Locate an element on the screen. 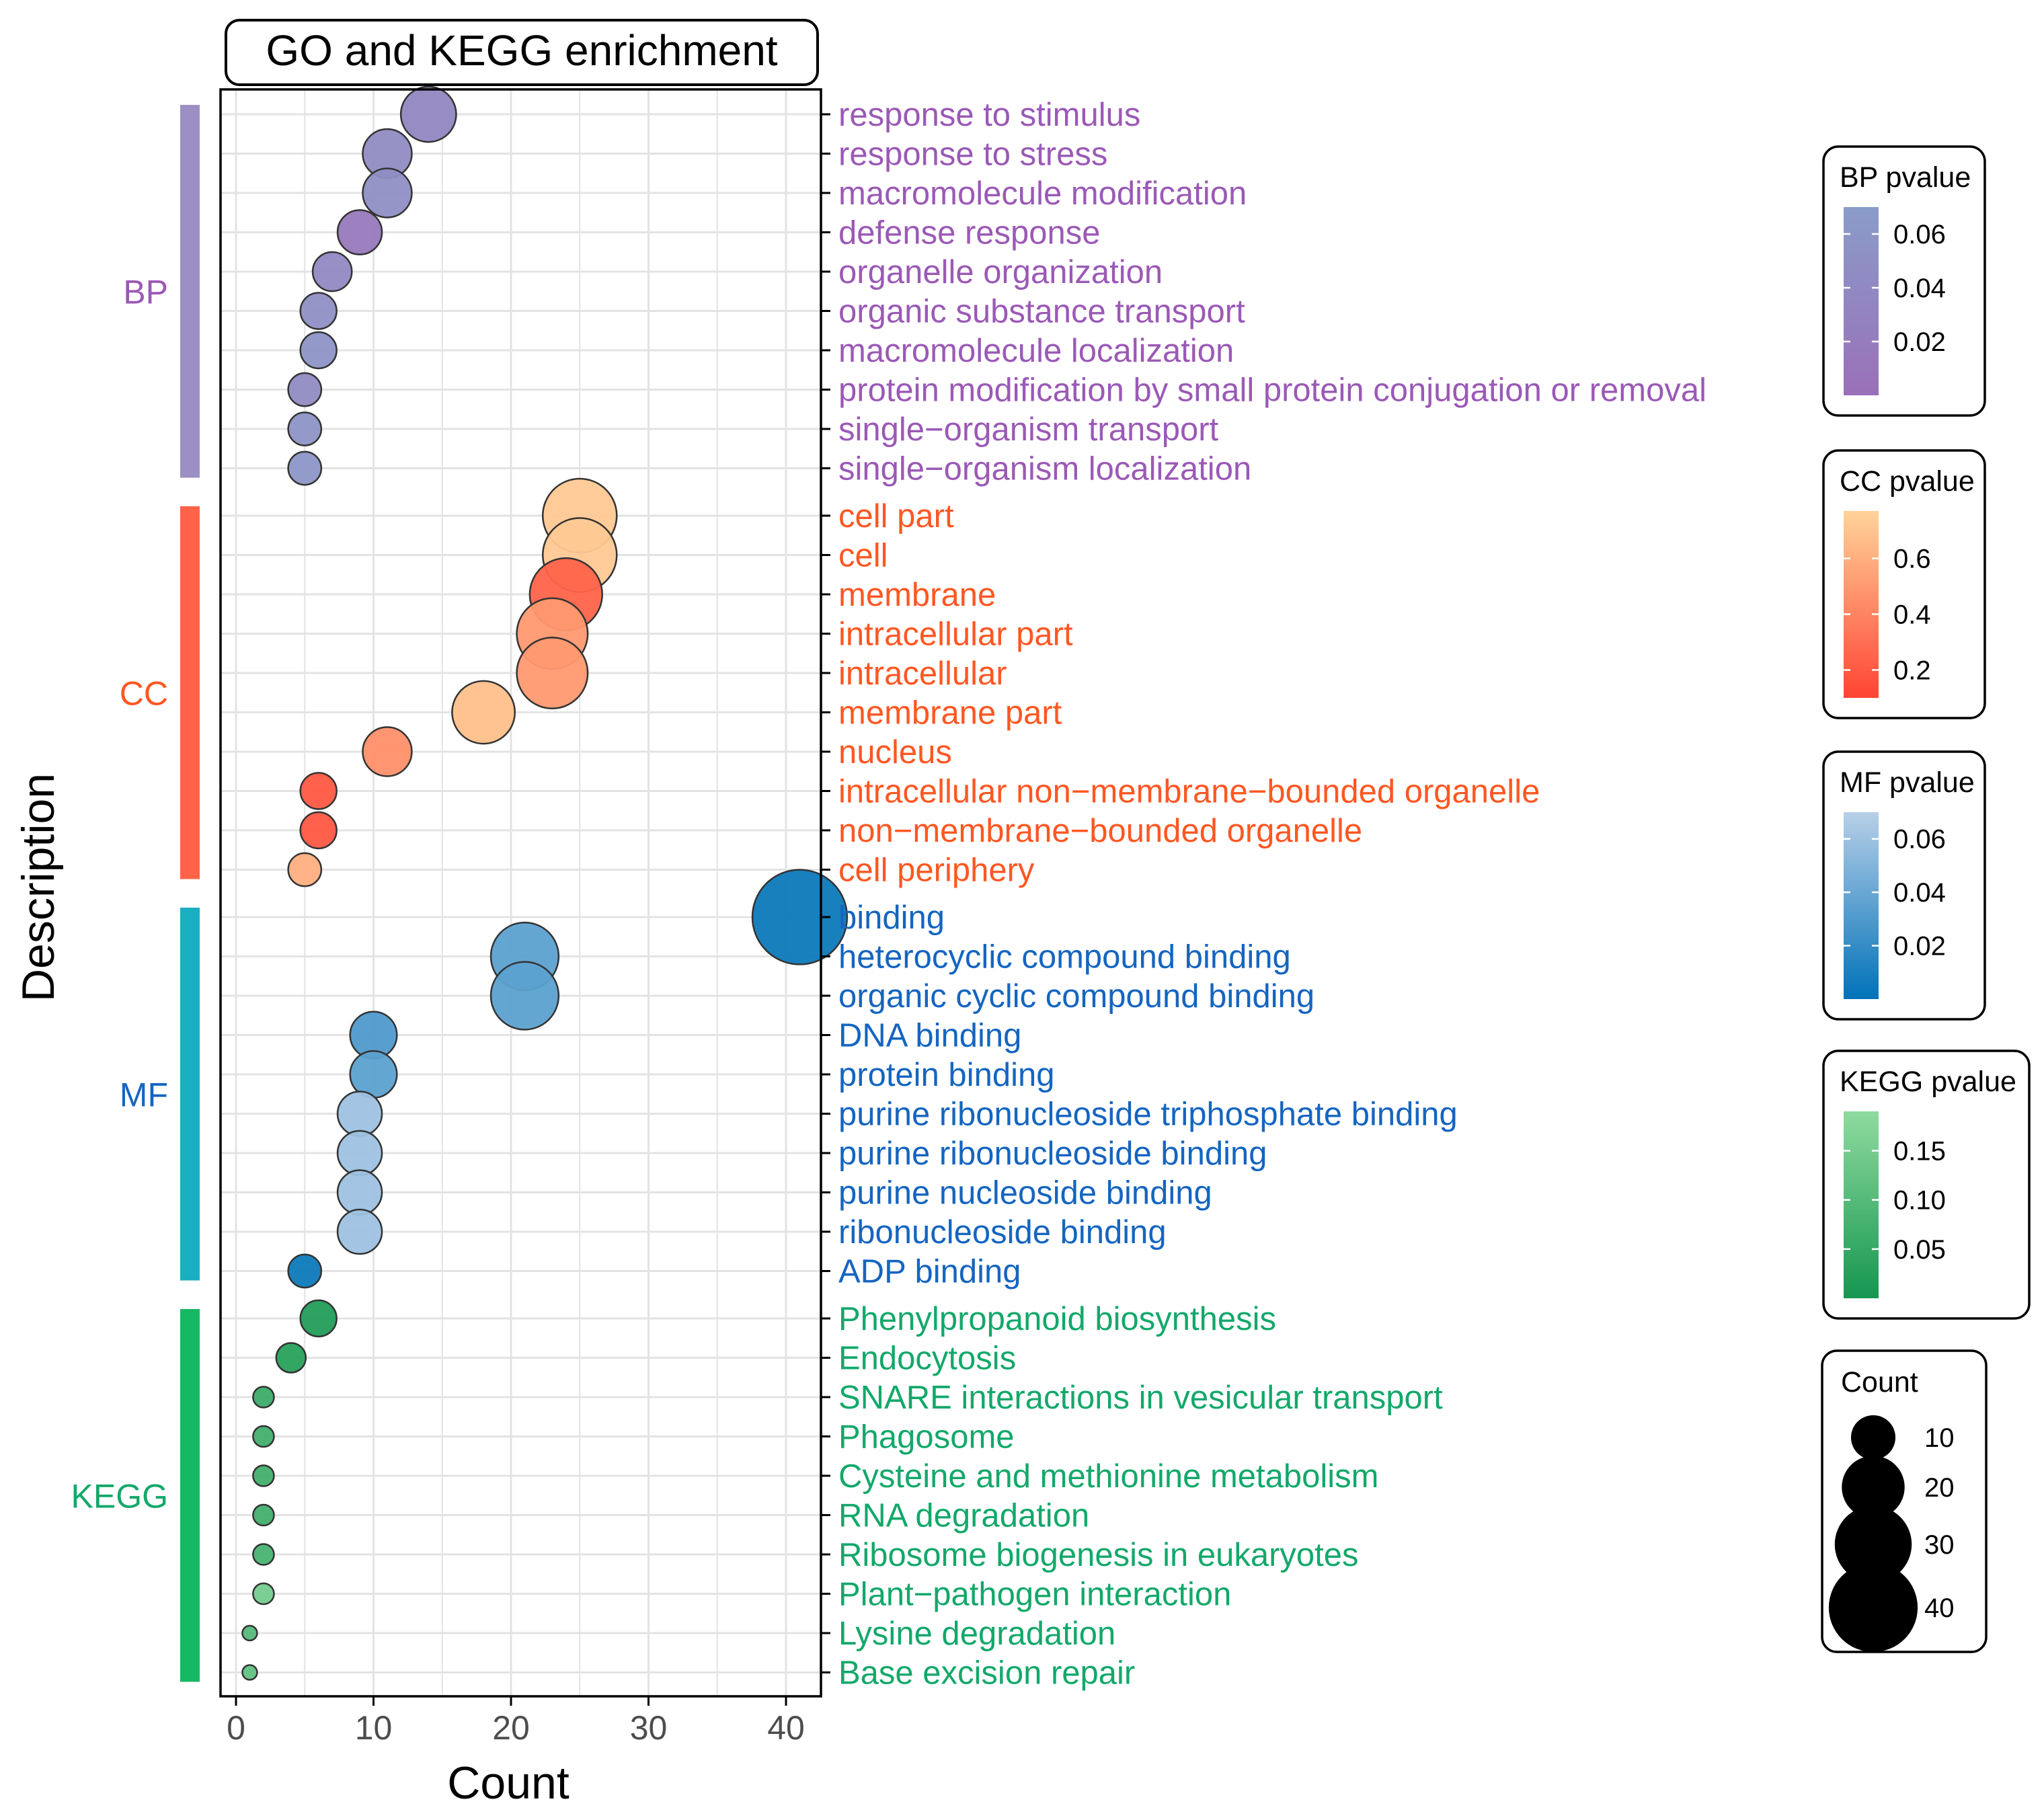 The width and height of the screenshot is (2044, 1820). group-bars: BP CC MF KEGG is located at coordinates (135, 893).